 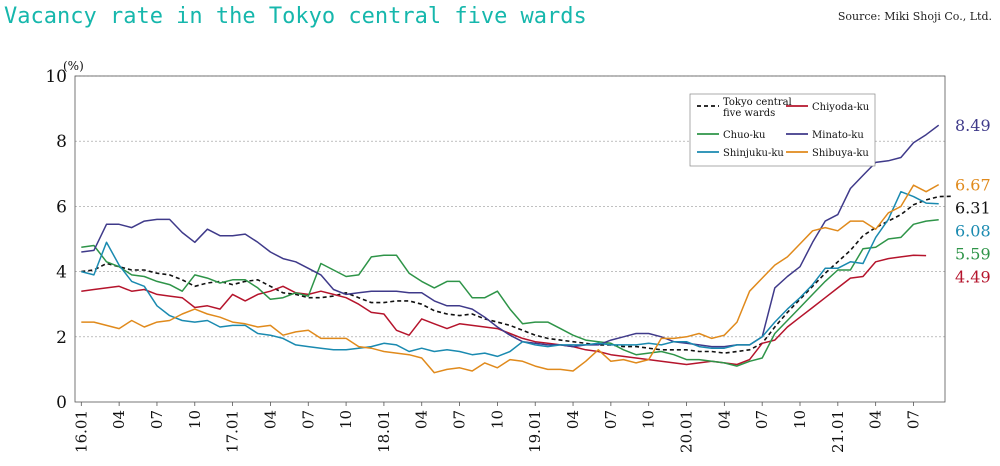 What do you see at coordinates (233, 431) in the screenshot?
I see `x-tick-label: 17.01` at bounding box center [233, 431].